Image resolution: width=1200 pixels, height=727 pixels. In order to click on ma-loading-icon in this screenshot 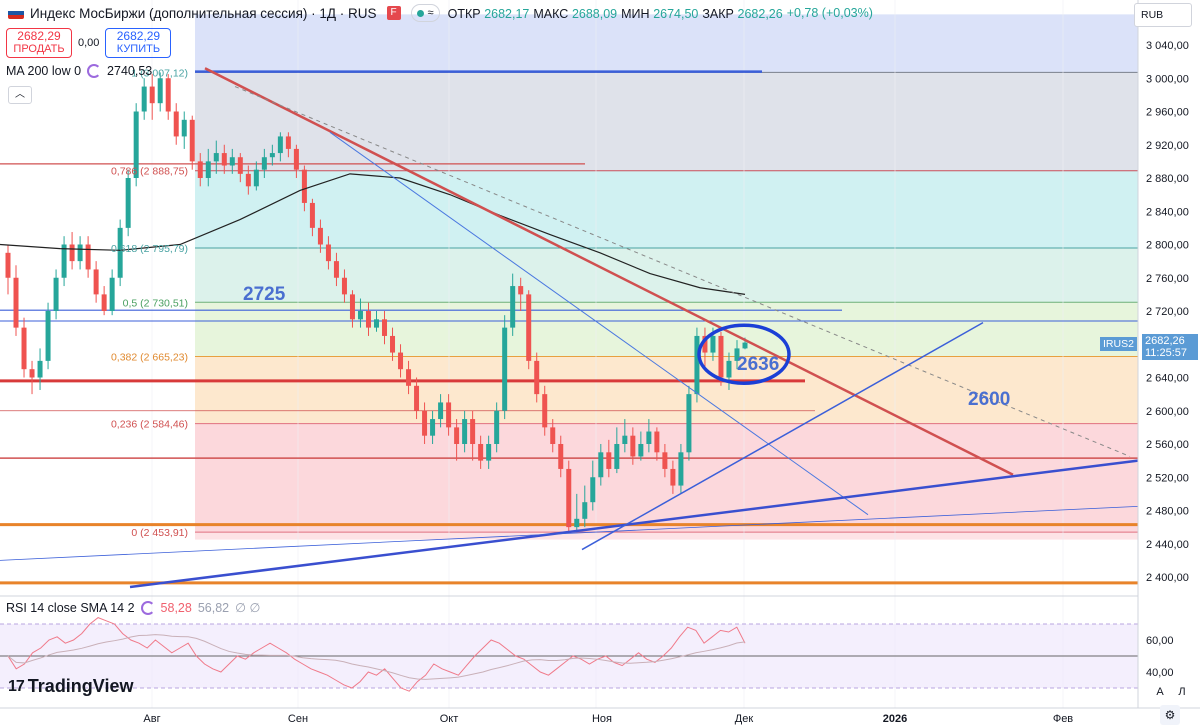, I will do `click(94, 71)`.